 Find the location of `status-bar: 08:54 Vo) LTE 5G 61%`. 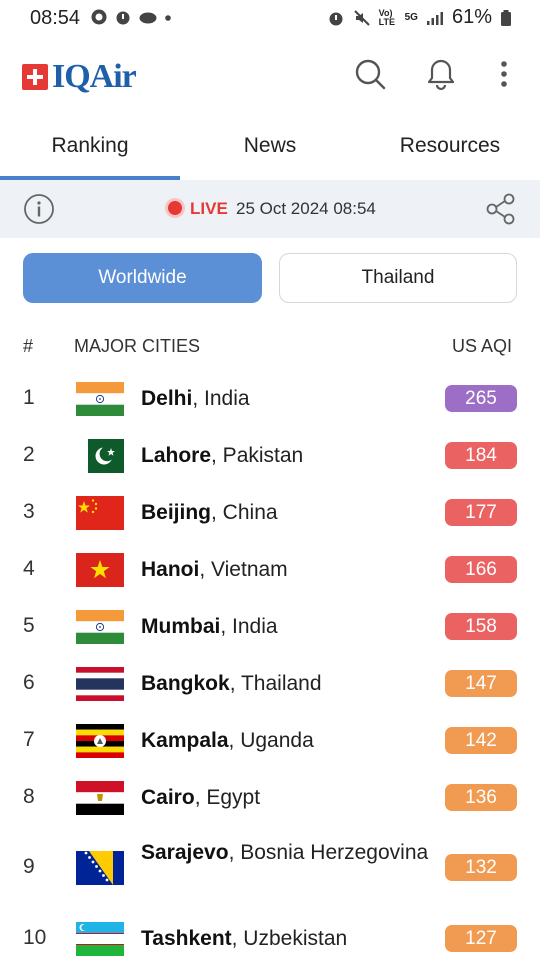

status-bar: 08:54 Vo) LTE 5G 61% is located at coordinates (270, 18).